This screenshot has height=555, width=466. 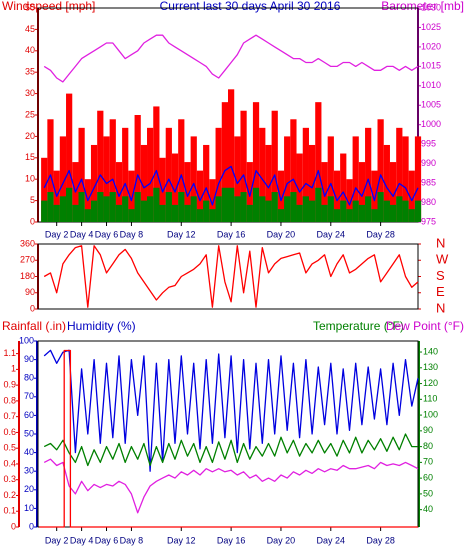 What do you see at coordinates (230, 450) in the screenshot?
I see `series-line` at bounding box center [230, 450].